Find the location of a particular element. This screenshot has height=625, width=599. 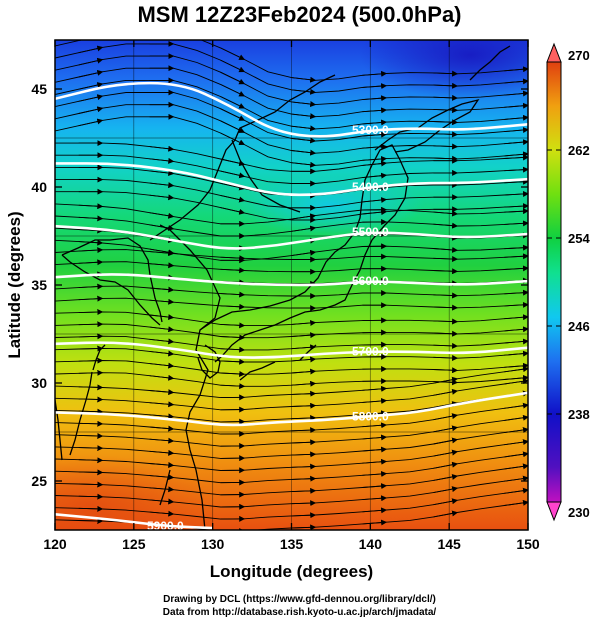

contour-label: 5900.0 is located at coordinates (165, 526).